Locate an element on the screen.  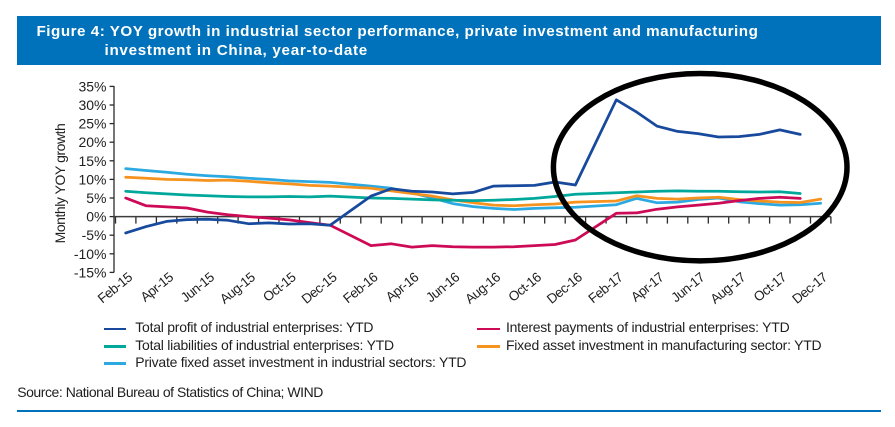
svg-text: 0% is located at coordinates (96, 217).